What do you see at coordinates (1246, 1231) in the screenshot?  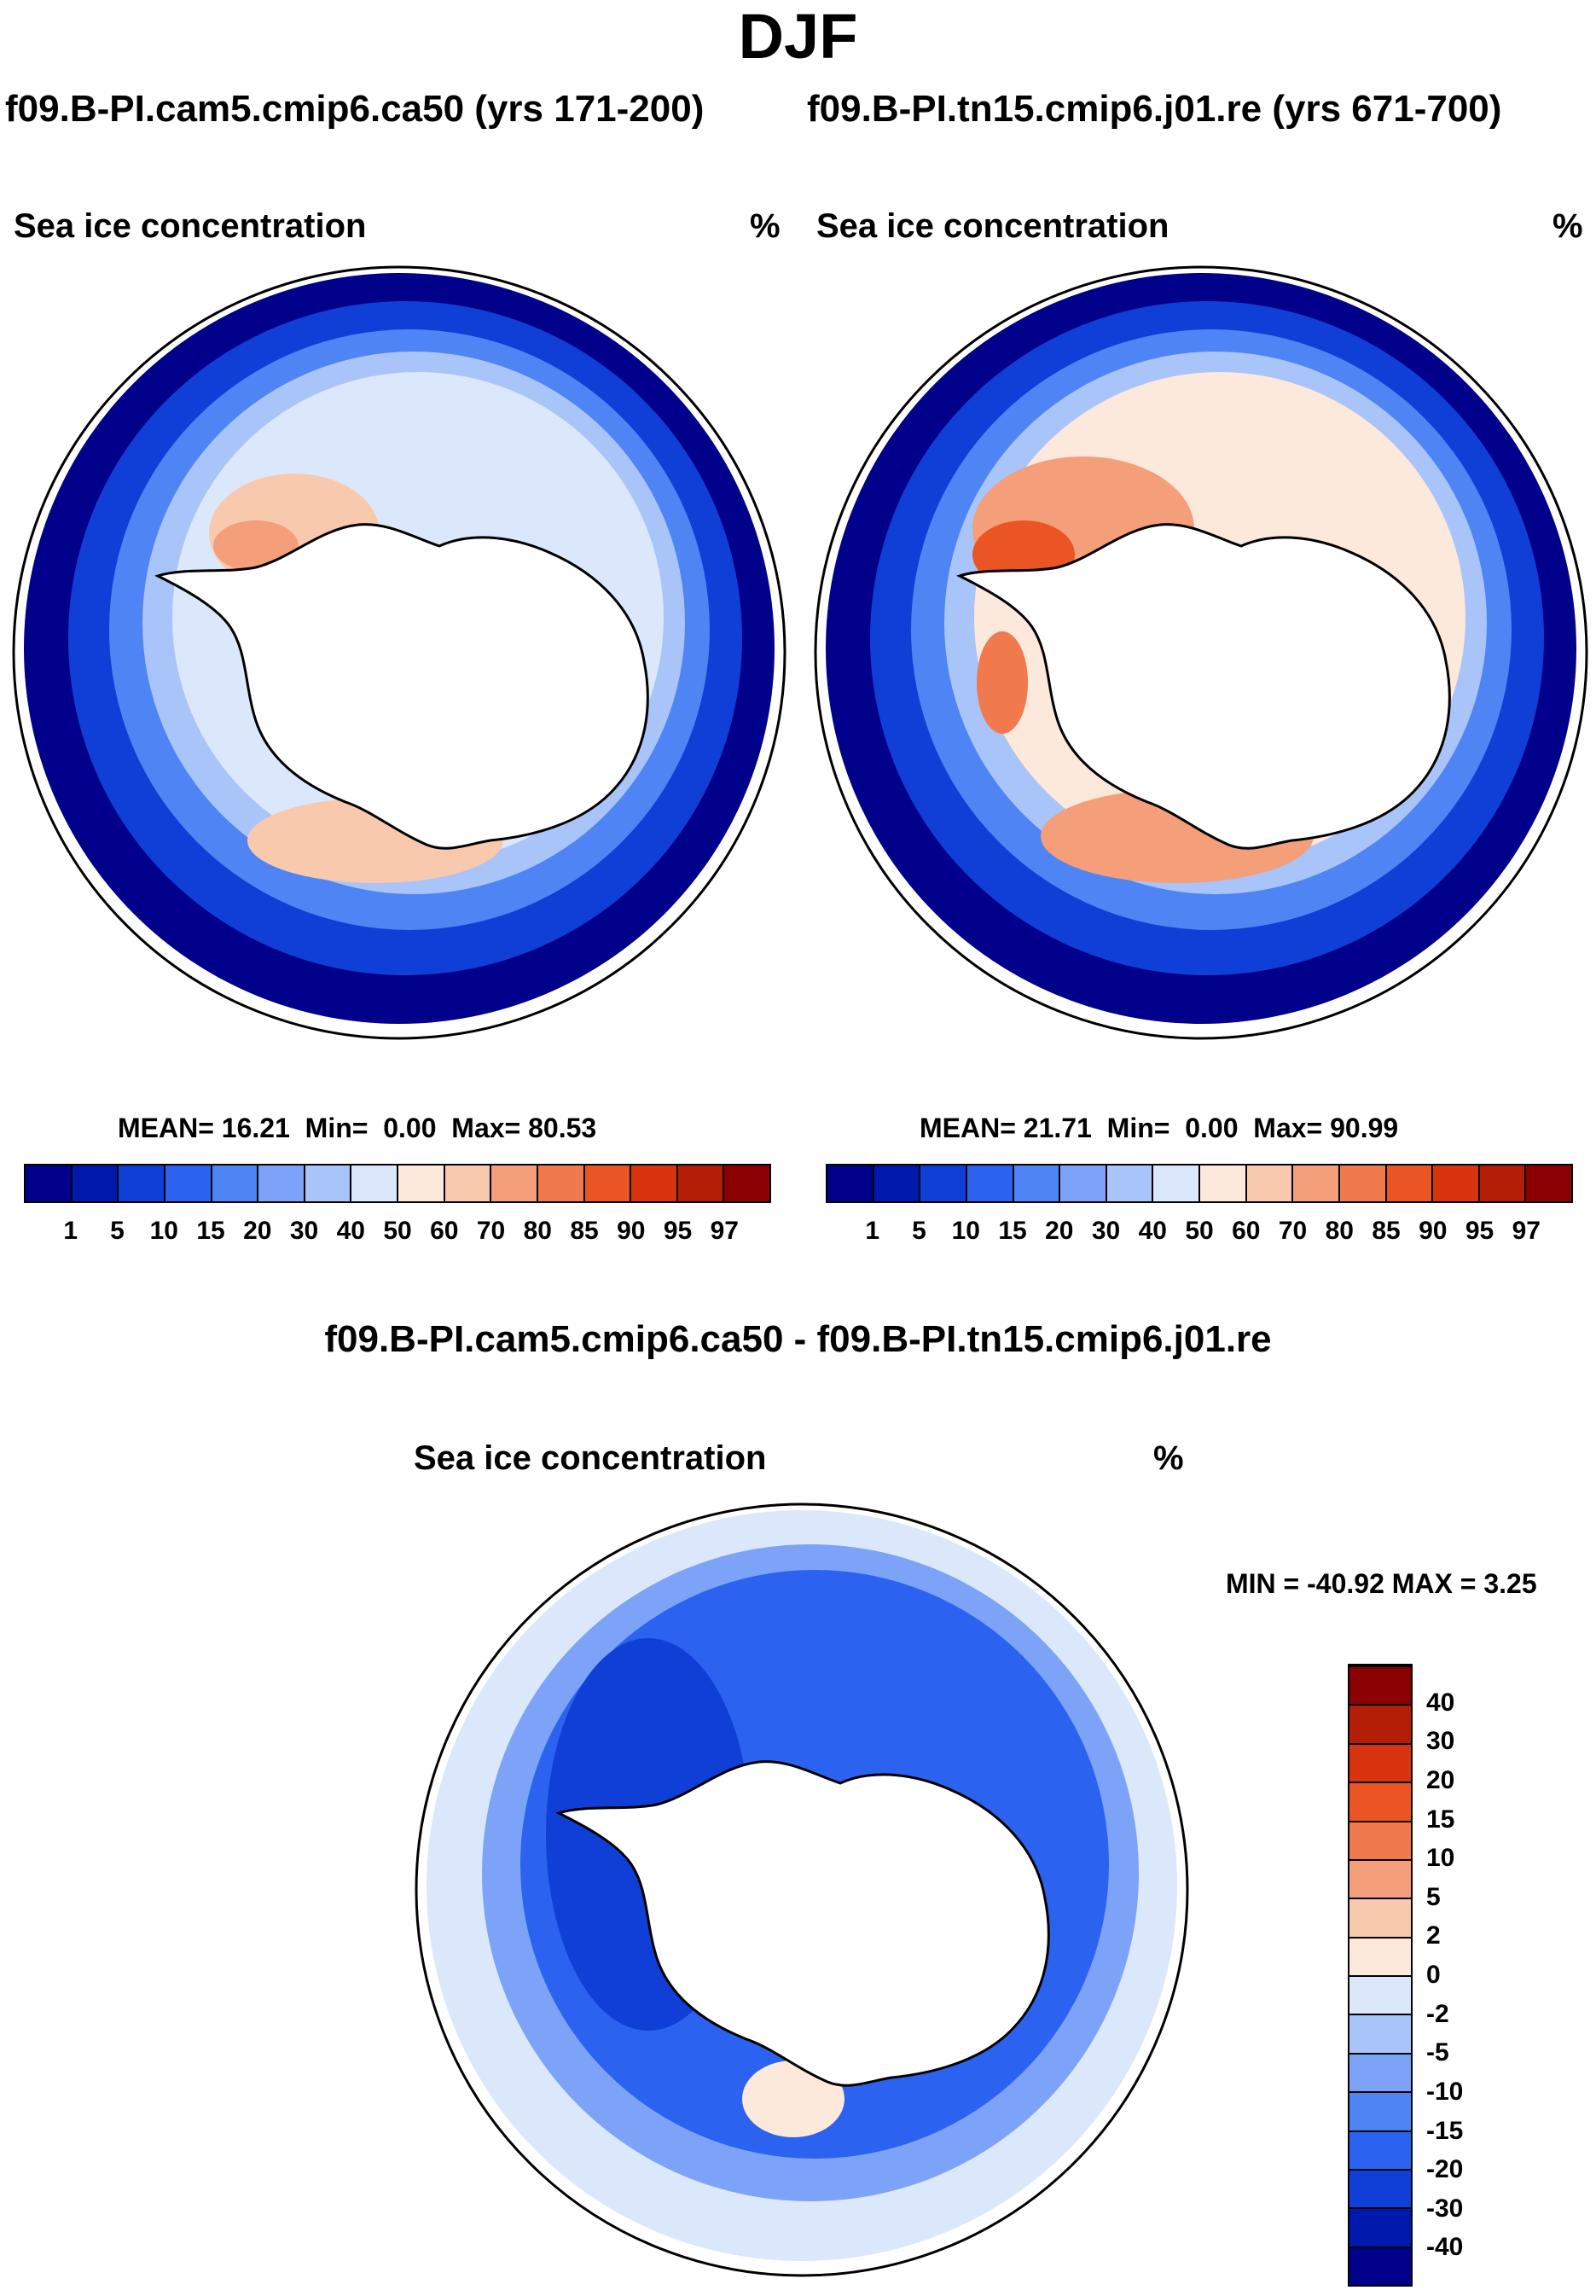 I see `colorbar-tick-label: 60` at bounding box center [1246, 1231].